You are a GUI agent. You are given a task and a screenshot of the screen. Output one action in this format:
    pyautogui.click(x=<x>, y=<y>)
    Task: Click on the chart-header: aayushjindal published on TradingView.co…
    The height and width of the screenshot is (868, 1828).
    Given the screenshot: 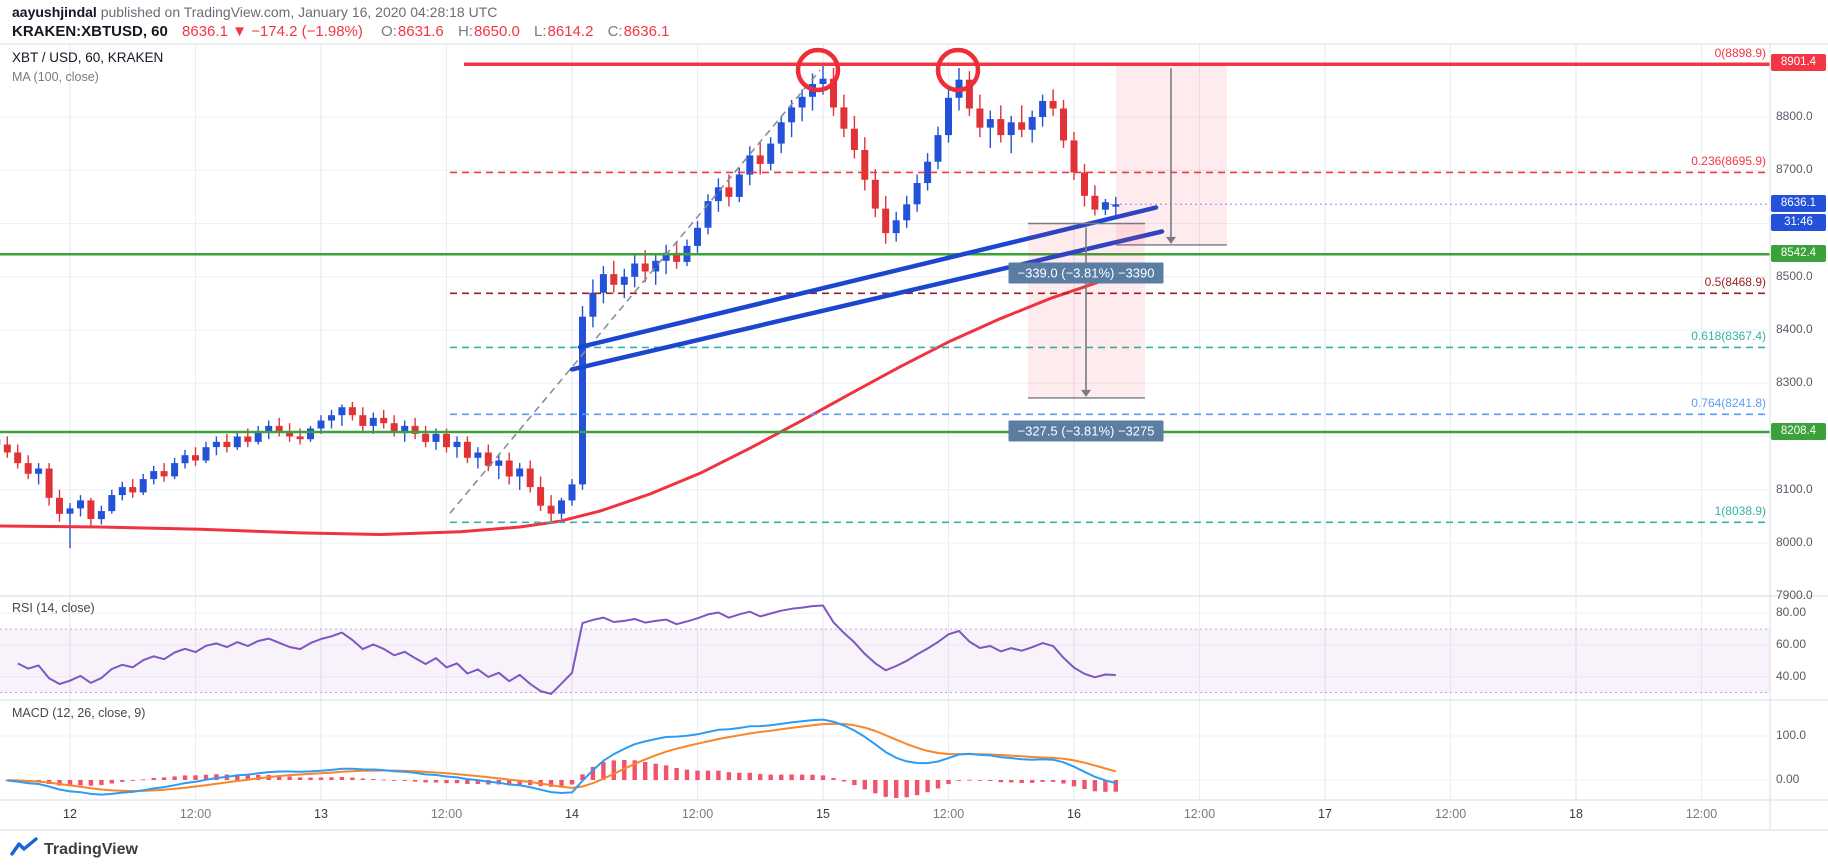 What is the action you would take?
    pyautogui.click(x=345, y=22)
    